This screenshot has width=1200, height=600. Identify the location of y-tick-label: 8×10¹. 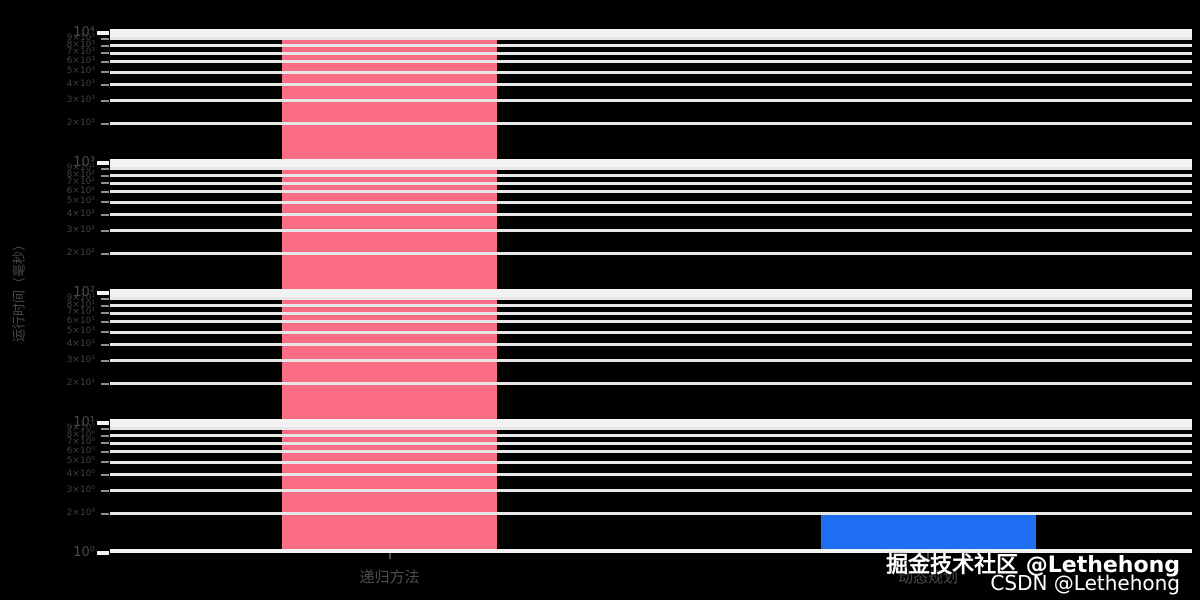
(80, 304).